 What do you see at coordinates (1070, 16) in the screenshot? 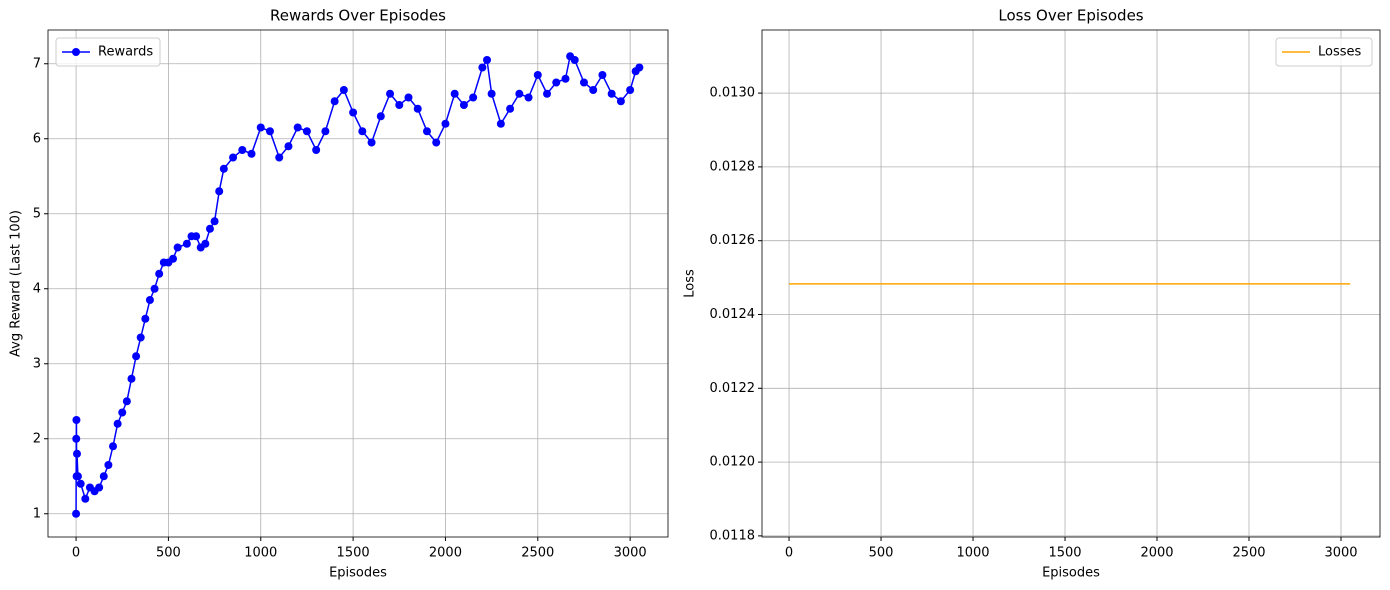
I see `chart-title: Loss Over Episodes` at bounding box center [1070, 16].